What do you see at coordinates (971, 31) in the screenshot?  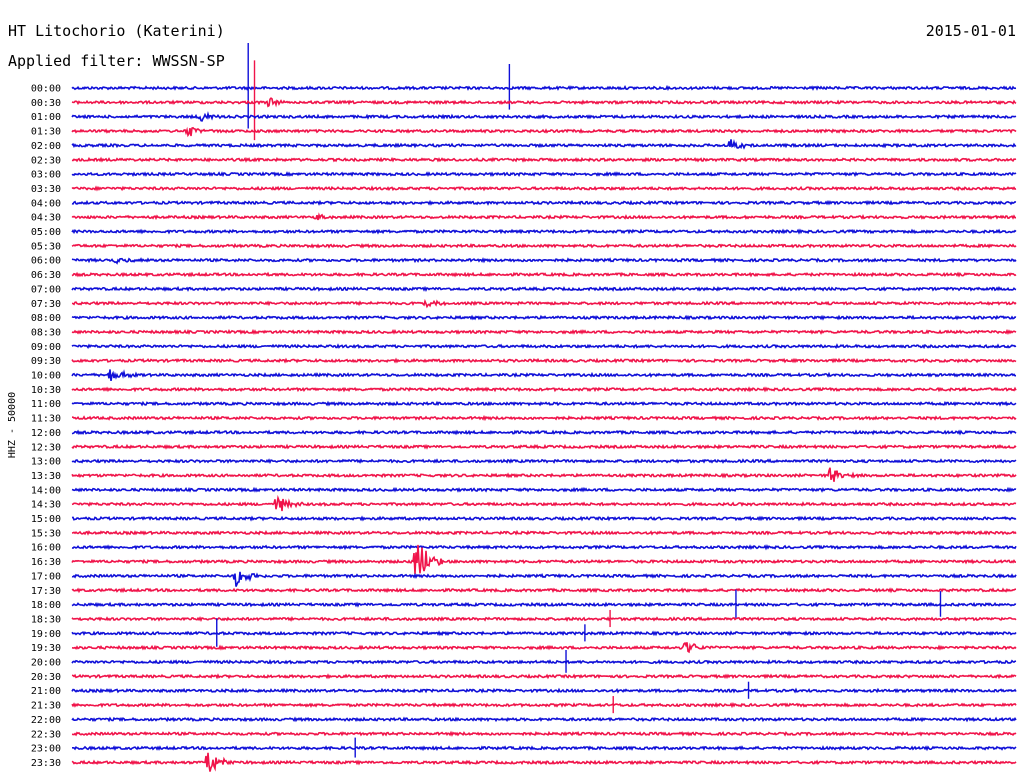 I see `record-date: 2015-01-01` at bounding box center [971, 31].